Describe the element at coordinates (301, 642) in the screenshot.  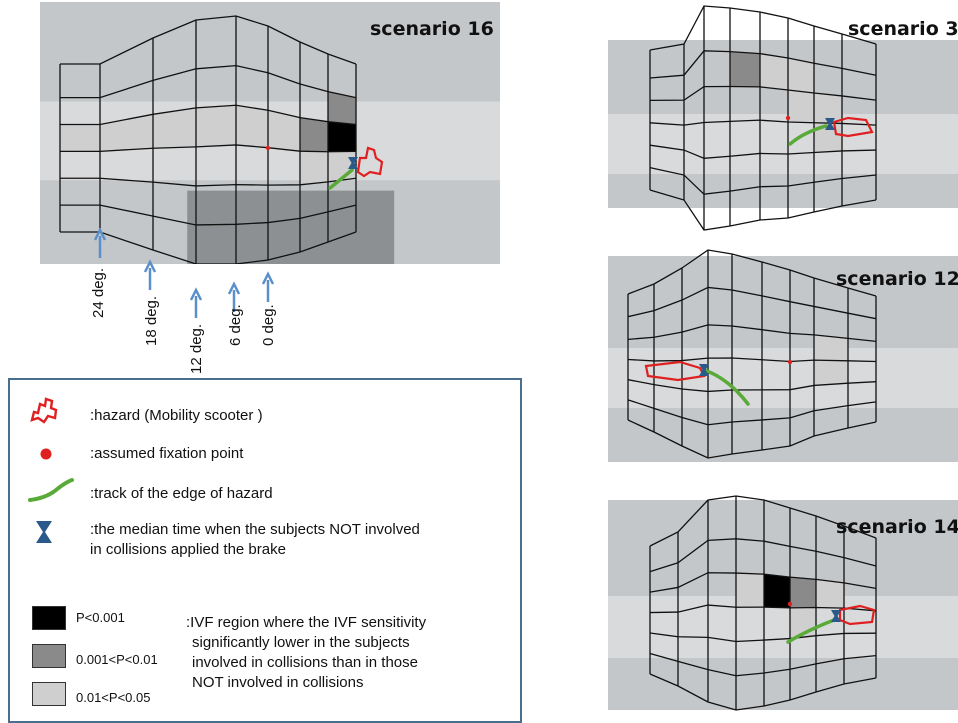
I see `legend-ivf-text-2: significantly lower in the subjects` at that location.